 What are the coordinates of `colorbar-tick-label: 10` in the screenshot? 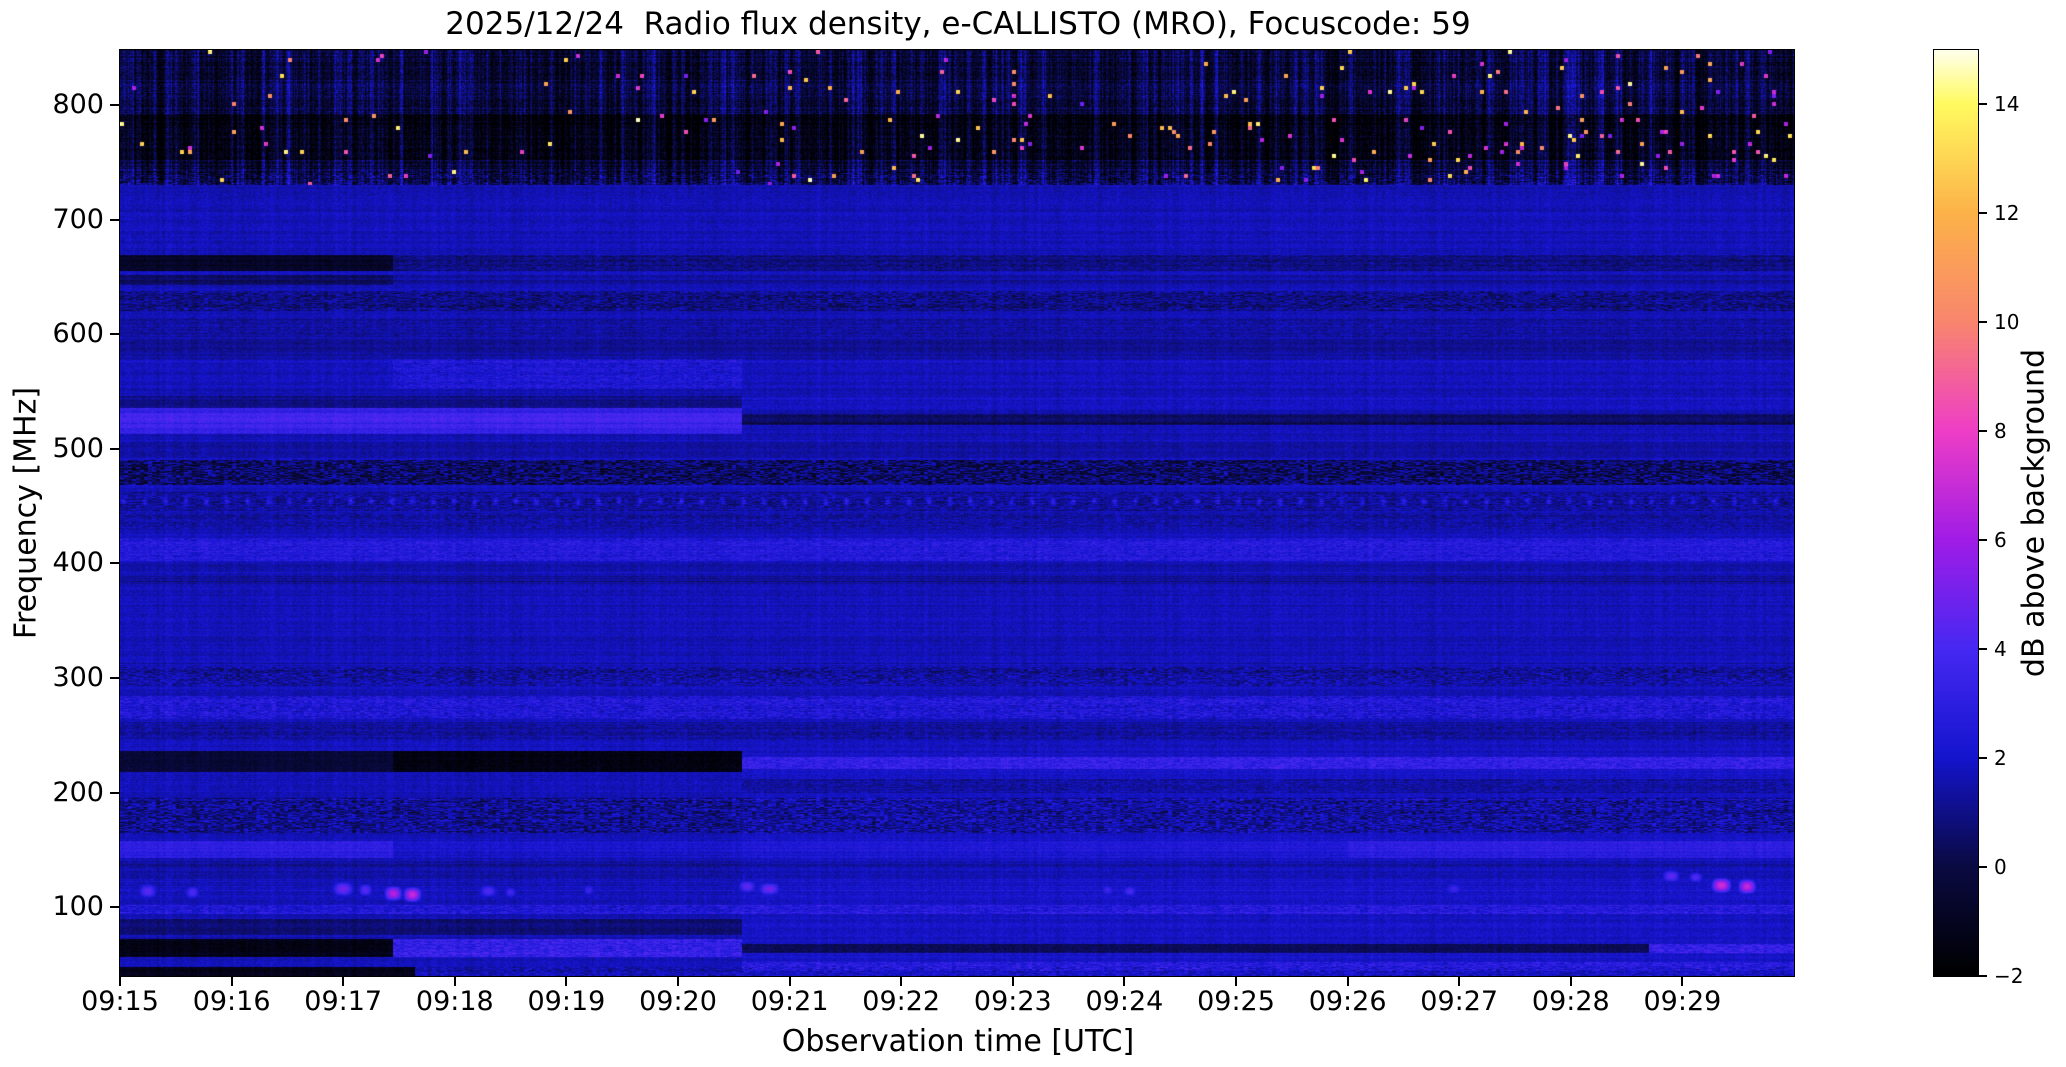 It's located at (2007, 322).